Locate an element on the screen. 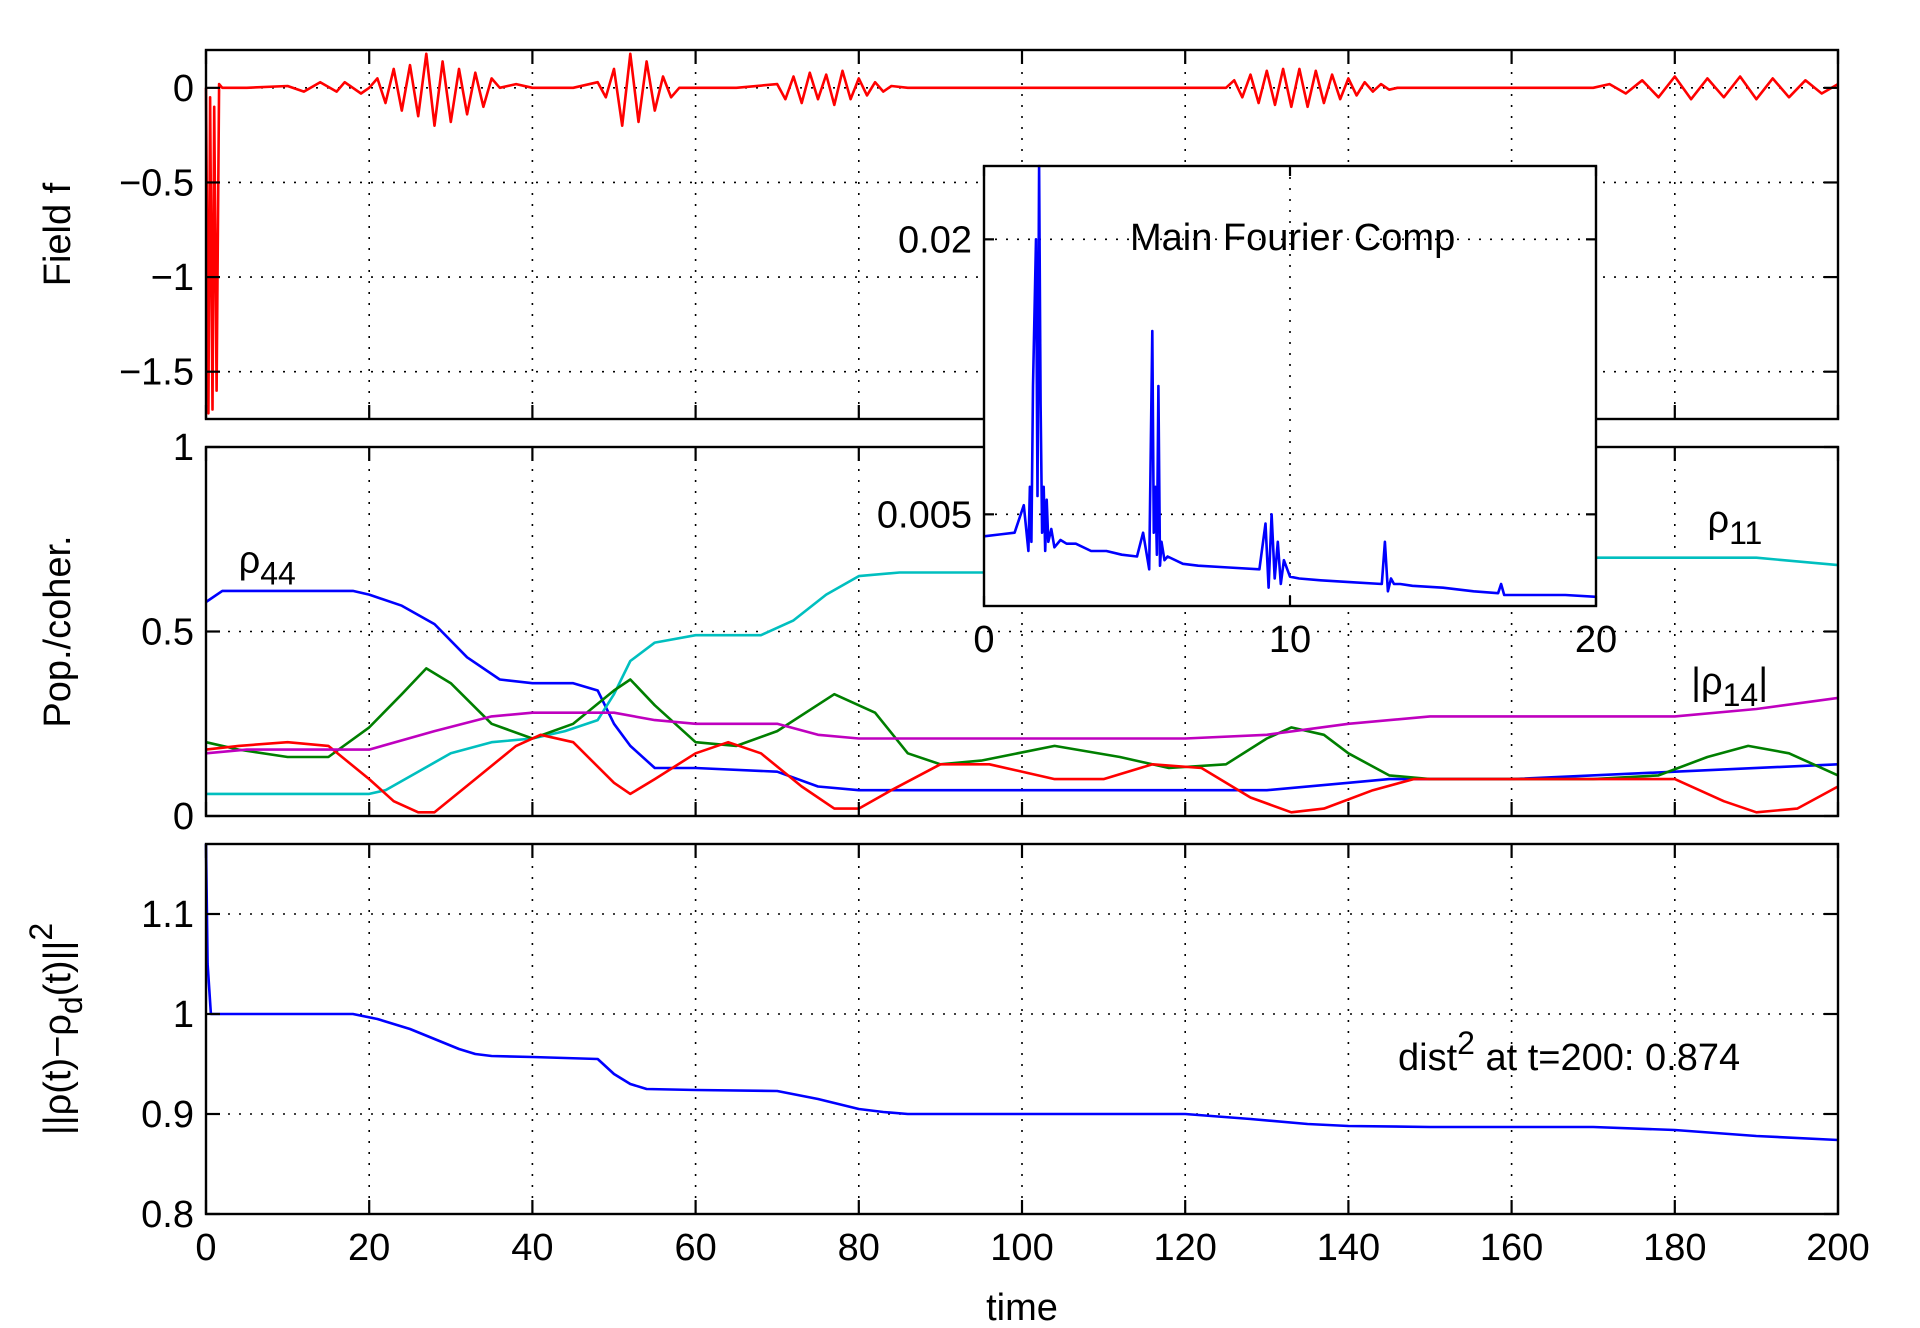 The width and height of the screenshot is (1920, 1328). field-ylabel: Field f is located at coordinates (58, 234).